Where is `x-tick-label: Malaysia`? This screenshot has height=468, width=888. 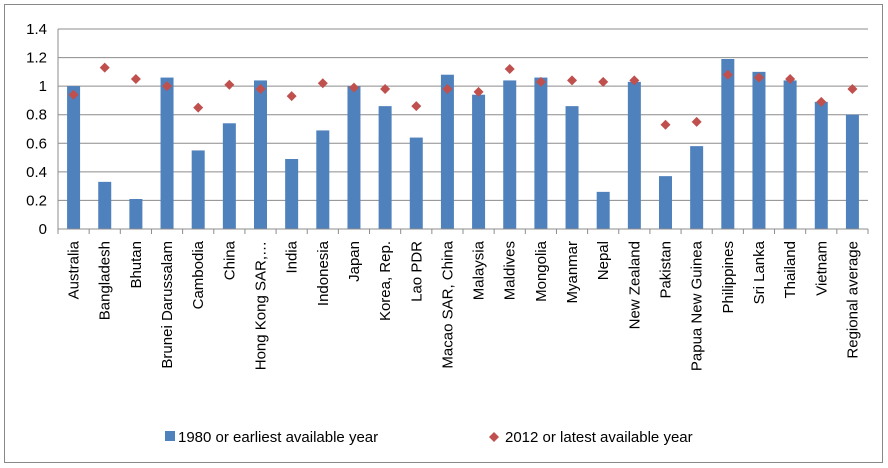
x-tick-label: Malaysia is located at coordinates (479, 270).